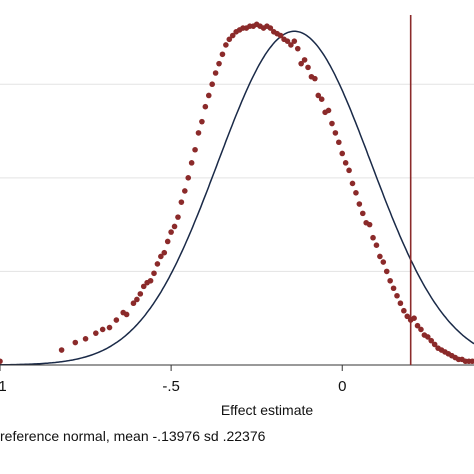  What do you see at coordinates (3, 386) in the screenshot?
I see `x-tick-label-0: -1` at bounding box center [3, 386].